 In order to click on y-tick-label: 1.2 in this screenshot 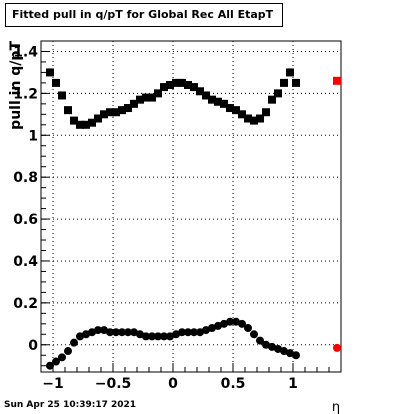, I will do `click(25, 94)`.